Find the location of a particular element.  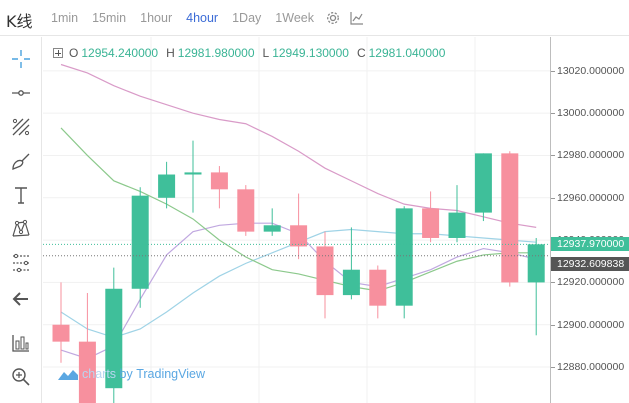

top-bar: K线 1min 15min 1hour 4hour 1Day 1Week is located at coordinates (314, 18).